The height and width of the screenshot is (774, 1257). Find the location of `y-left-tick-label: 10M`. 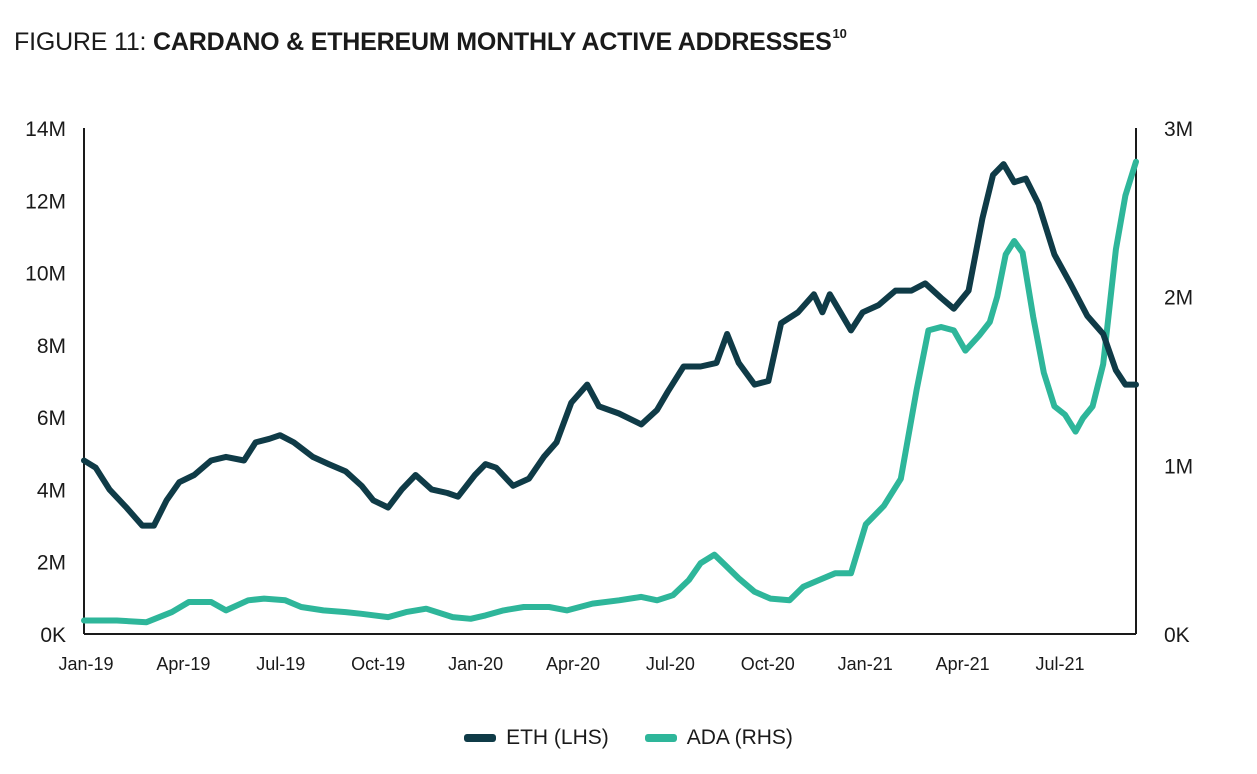

y-left-tick-label: 10M is located at coordinates (45, 274).